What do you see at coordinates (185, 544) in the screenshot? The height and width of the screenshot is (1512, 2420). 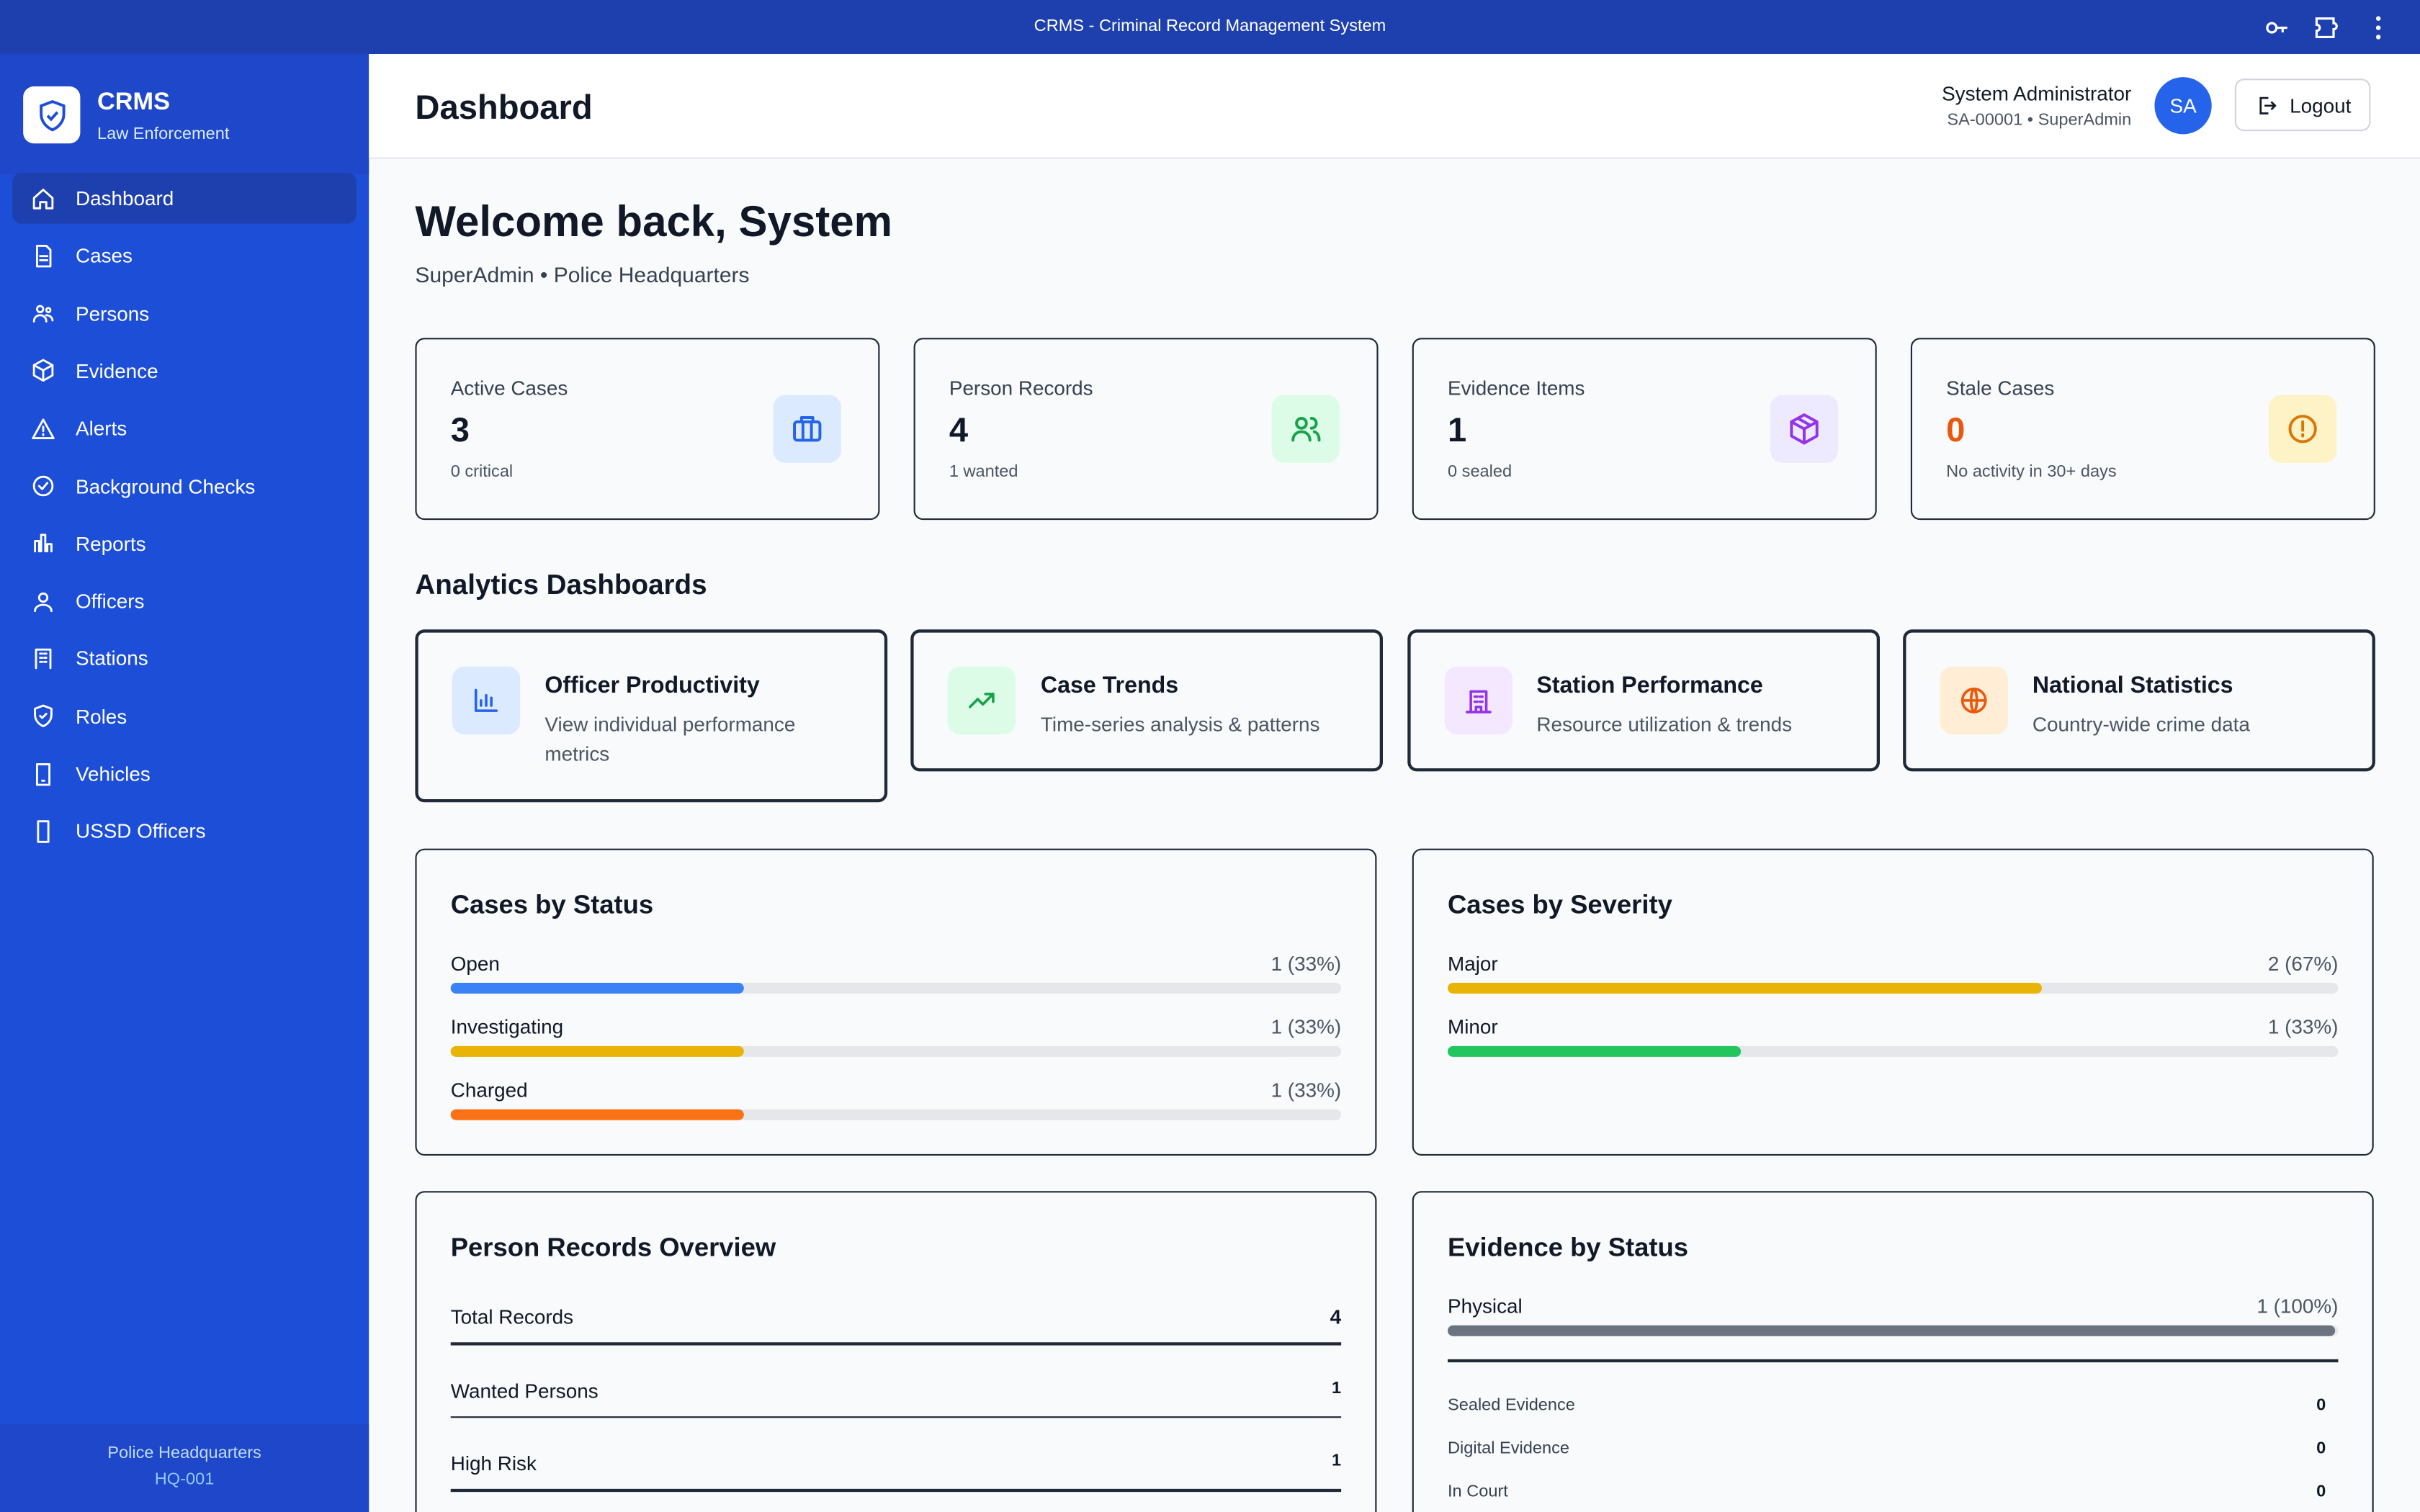 I see `nav-item: Reports` at bounding box center [185, 544].